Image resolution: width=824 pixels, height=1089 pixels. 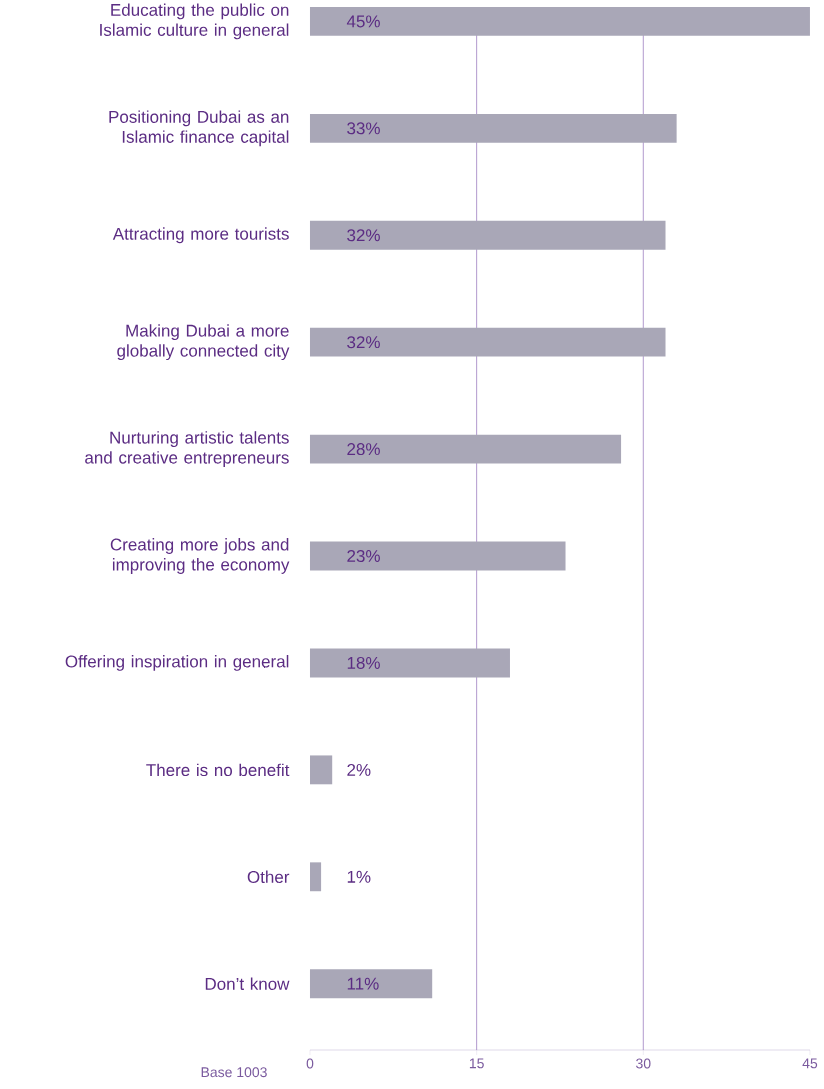 What do you see at coordinates (203, 342) in the screenshot?
I see `y-tick-label: Making Dubai a more globally connected city` at bounding box center [203, 342].